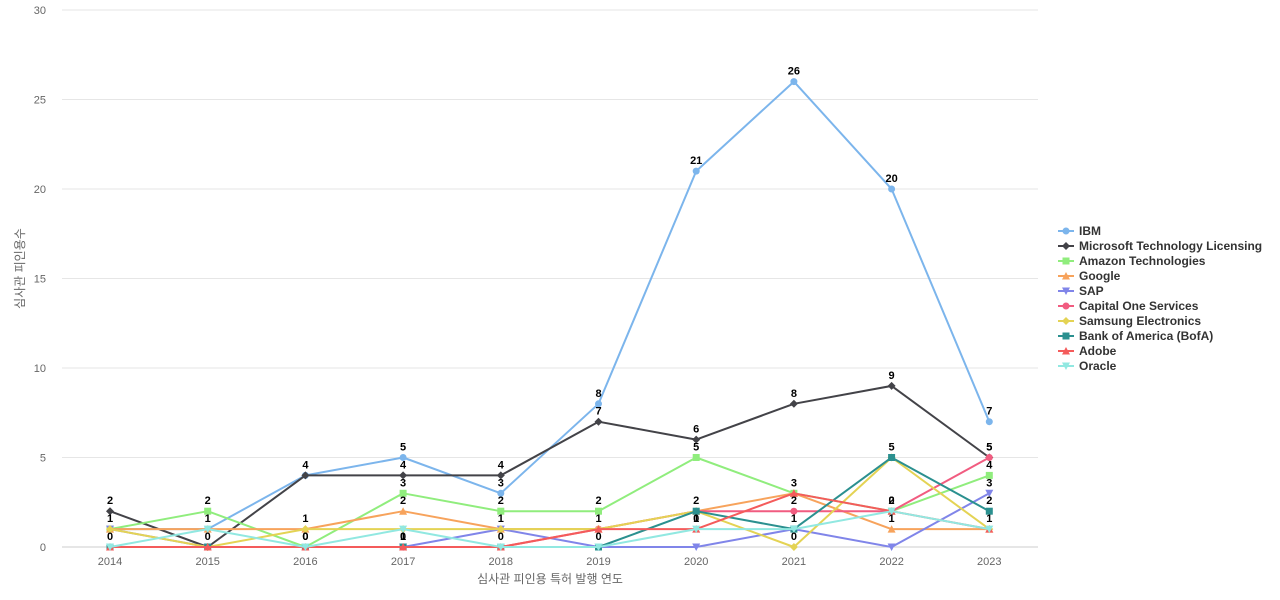 This screenshot has width=1280, height=600. I want to click on legend-item: SAP, so click(1081, 291).